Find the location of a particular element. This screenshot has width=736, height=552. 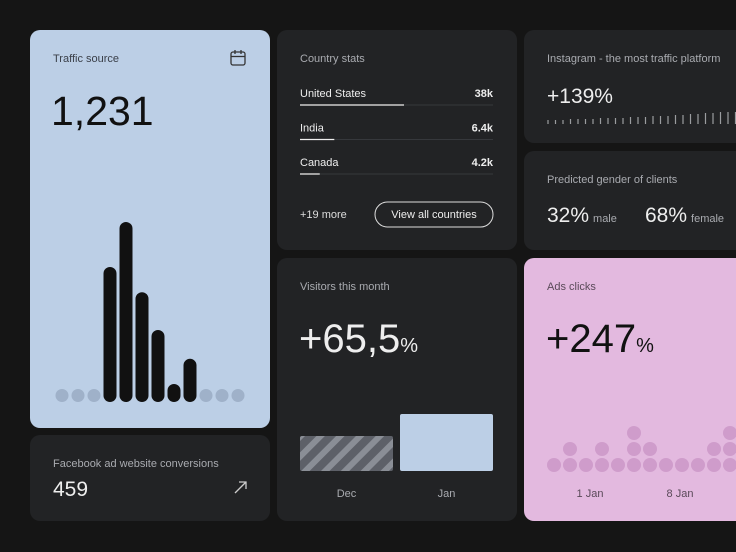

big-value: +65,5% is located at coordinates (358, 339).